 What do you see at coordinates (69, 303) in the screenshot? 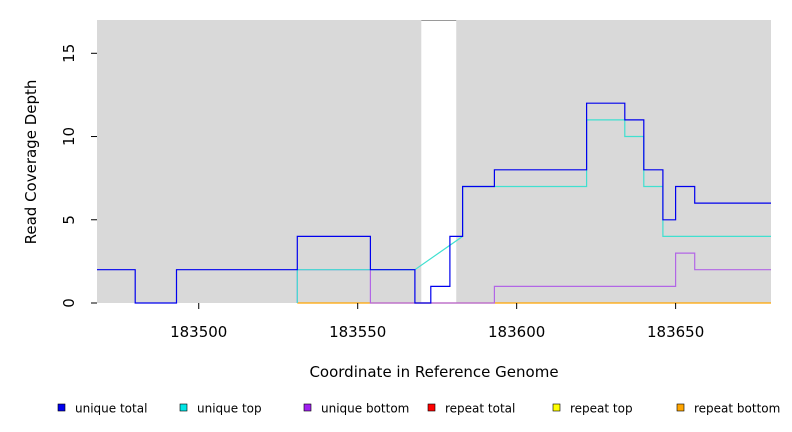
I see `y-tick-label: 0` at bounding box center [69, 303].